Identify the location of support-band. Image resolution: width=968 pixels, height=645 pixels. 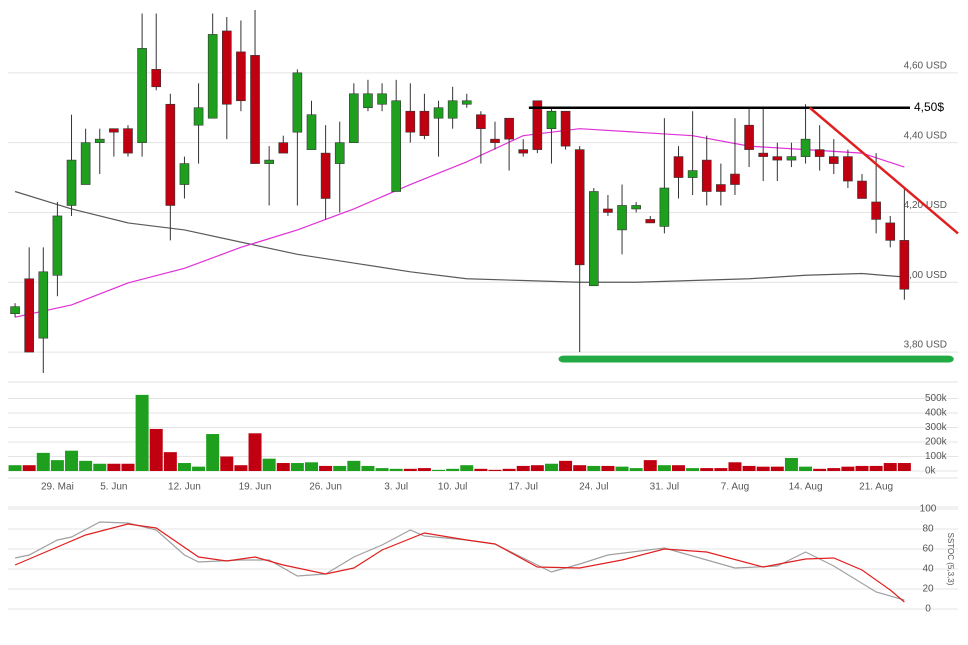
(756, 359).